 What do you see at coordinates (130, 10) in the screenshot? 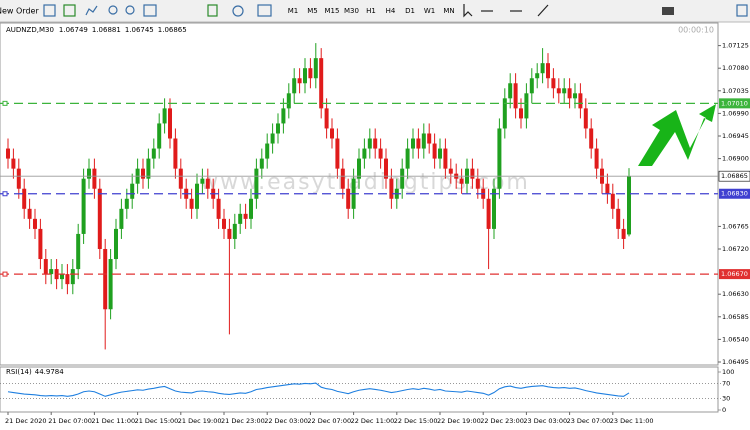
I see `zoom-out-icon` at bounding box center [130, 10].